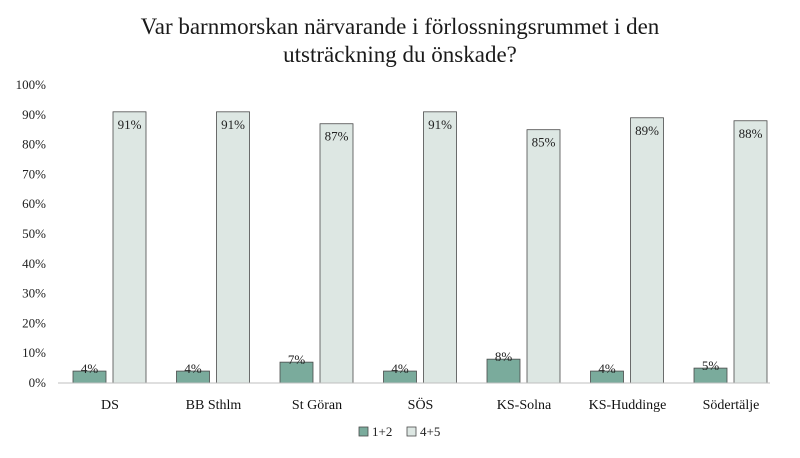 The image size is (800, 458). Describe the element at coordinates (214, 405) in the screenshot. I see `x-tick-label: BB Sthlm` at that location.